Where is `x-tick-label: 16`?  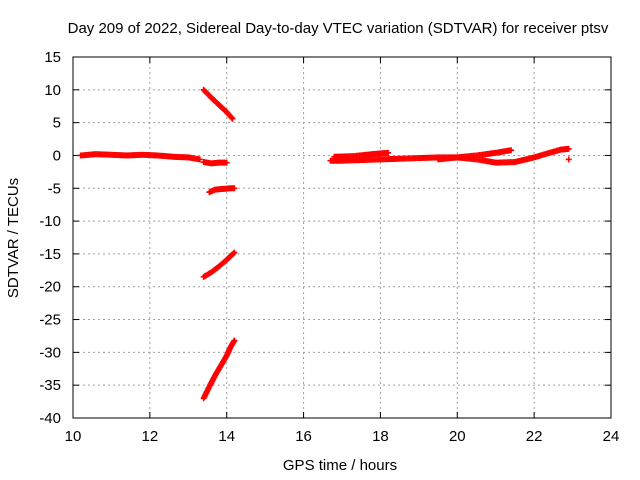 x-tick-label: 16 is located at coordinates (303, 436).